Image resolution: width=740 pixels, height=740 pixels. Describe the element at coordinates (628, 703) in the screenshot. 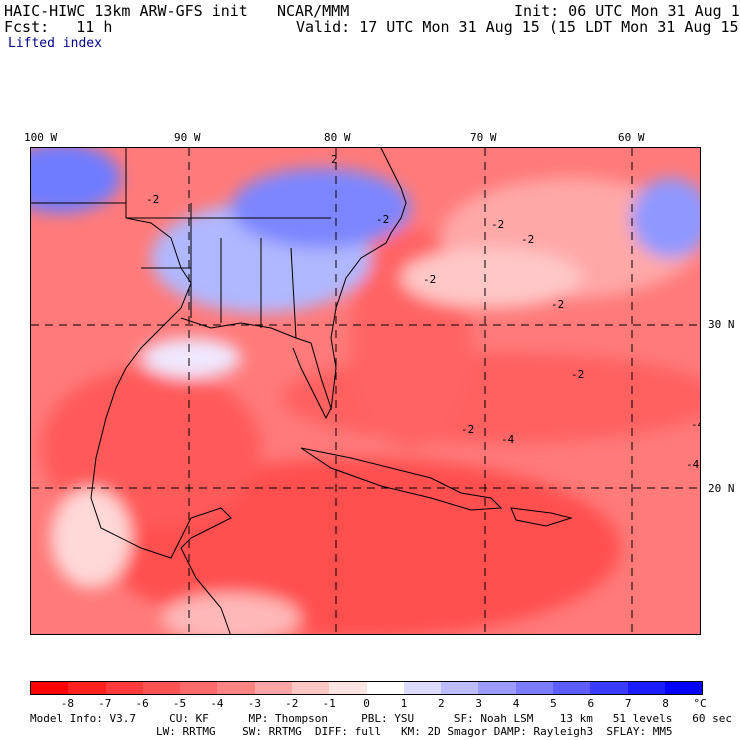

I see `colorbar-tick-label: 7` at that location.